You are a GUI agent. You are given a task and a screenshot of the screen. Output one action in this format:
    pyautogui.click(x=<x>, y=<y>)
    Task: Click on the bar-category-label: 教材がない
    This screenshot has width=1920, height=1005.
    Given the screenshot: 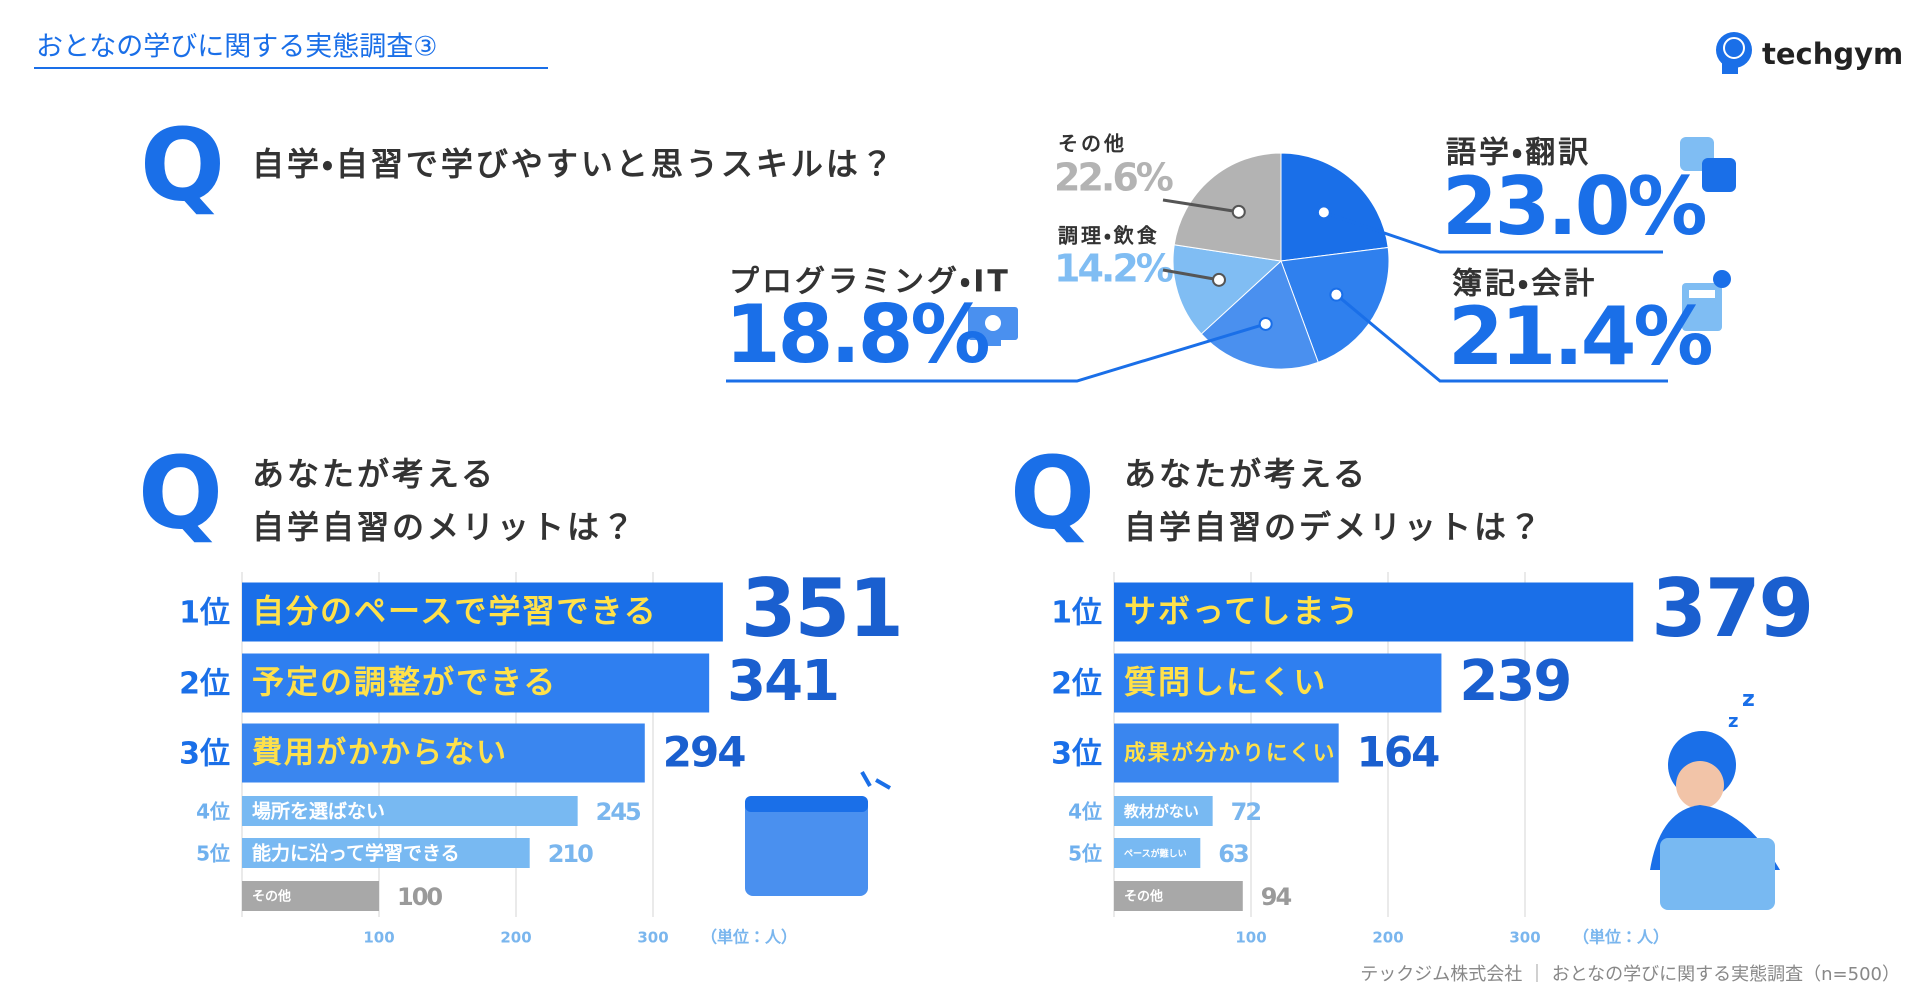 What is the action you would take?
    pyautogui.click(x=1161, y=812)
    